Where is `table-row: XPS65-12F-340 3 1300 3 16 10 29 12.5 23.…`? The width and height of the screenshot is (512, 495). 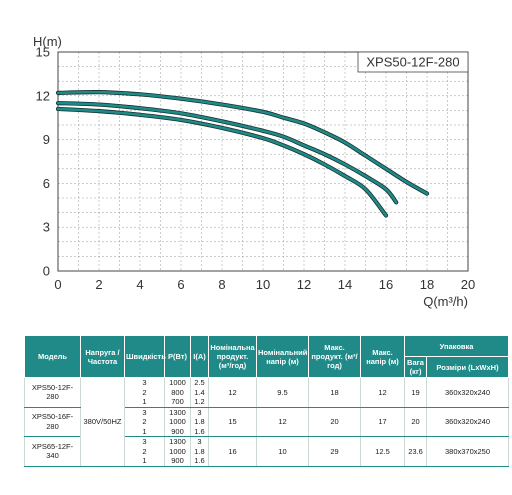
table-row: XPS65-12F-340 3 1300 3 16 10 29 12.5 23.… is located at coordinates (267, 451).